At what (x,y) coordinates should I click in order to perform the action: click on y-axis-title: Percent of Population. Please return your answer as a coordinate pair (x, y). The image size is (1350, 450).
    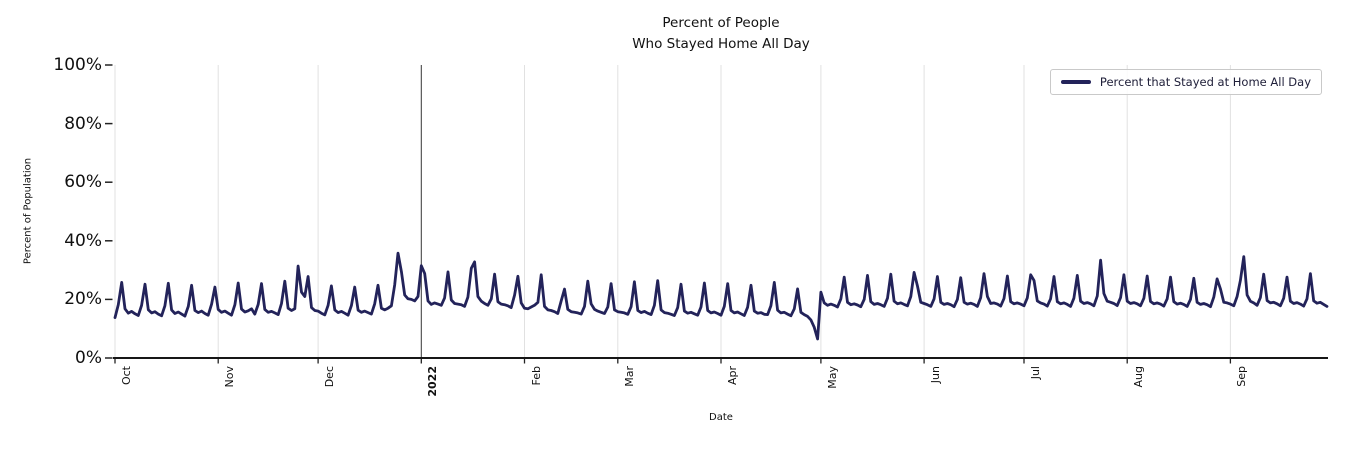
    Looking at the image, I should click on (28, 211).